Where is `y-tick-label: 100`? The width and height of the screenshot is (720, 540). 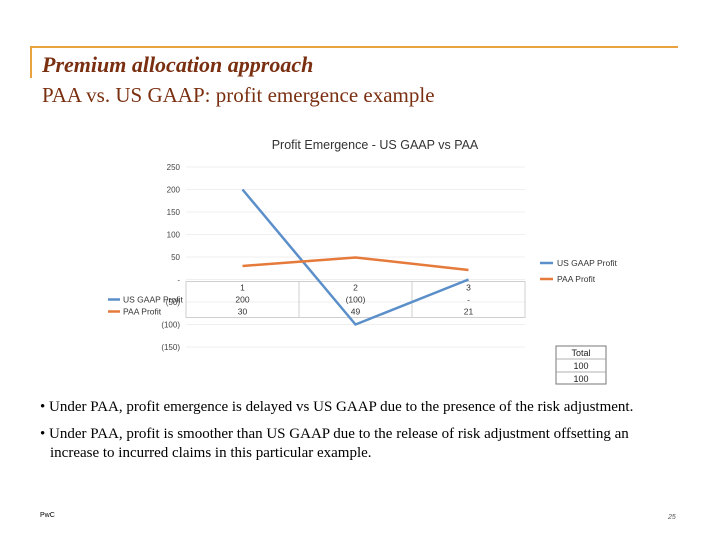
y-tick-label: 100 is located at coordinates (174, 235).